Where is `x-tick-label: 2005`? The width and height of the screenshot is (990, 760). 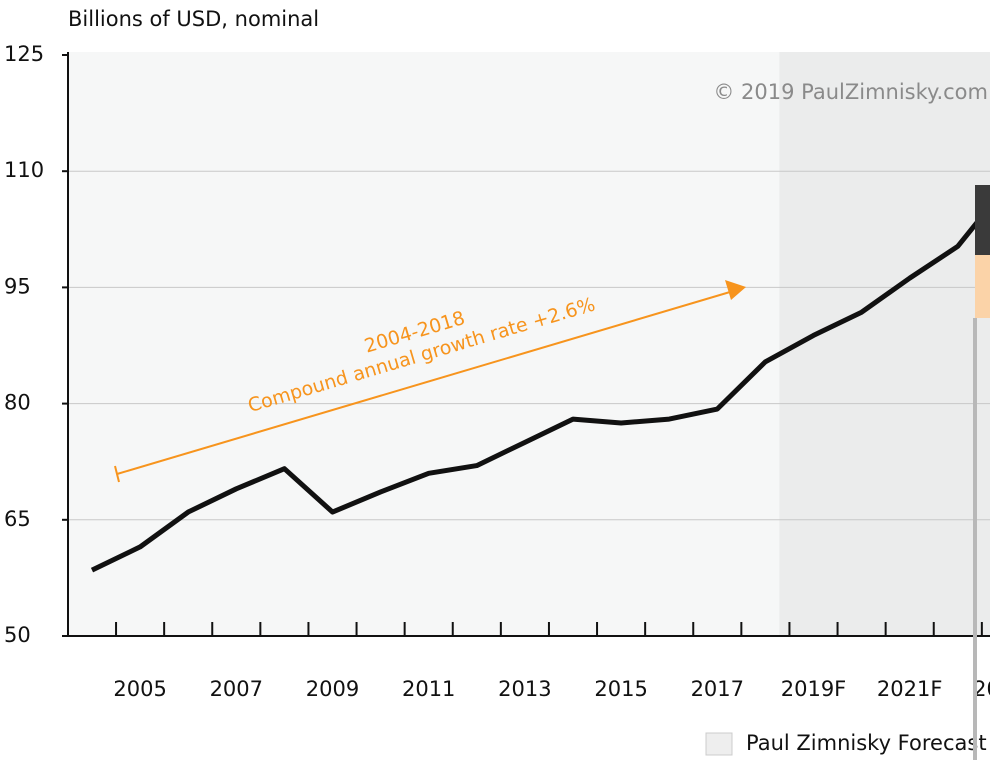
x-tick-label: 2005 is located at coordinates (139, 689).